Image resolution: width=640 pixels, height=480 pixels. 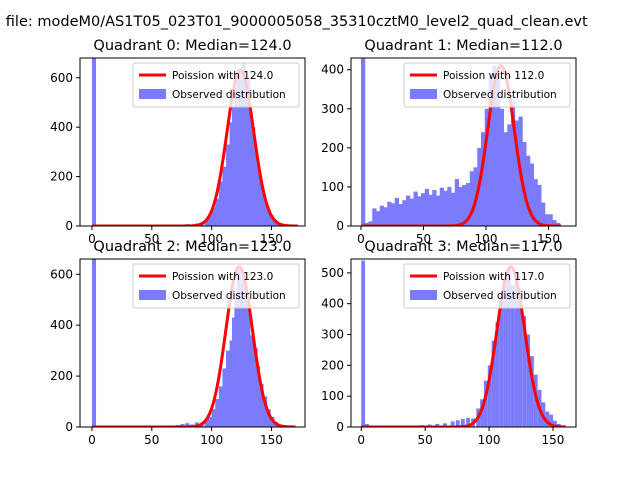 What do you see at coordinates (463, 46) in the screenshot?
I see `subplot-title: Quadrant 1: Median=112.0` at bounding box center [463, 46].